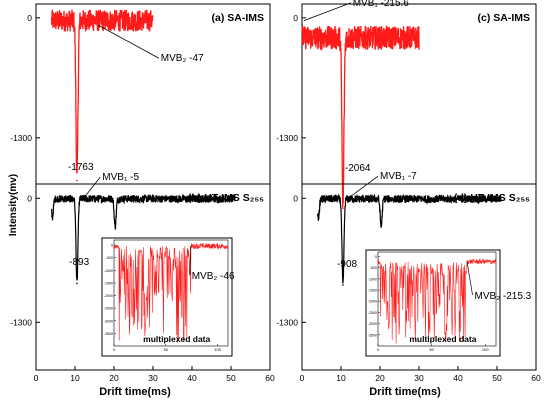 The image size is (550, 400). What do you see at coordinates (81, 167) in the screenshot?
I see `annotation-label: -1763` at bounding box center [81, 167].